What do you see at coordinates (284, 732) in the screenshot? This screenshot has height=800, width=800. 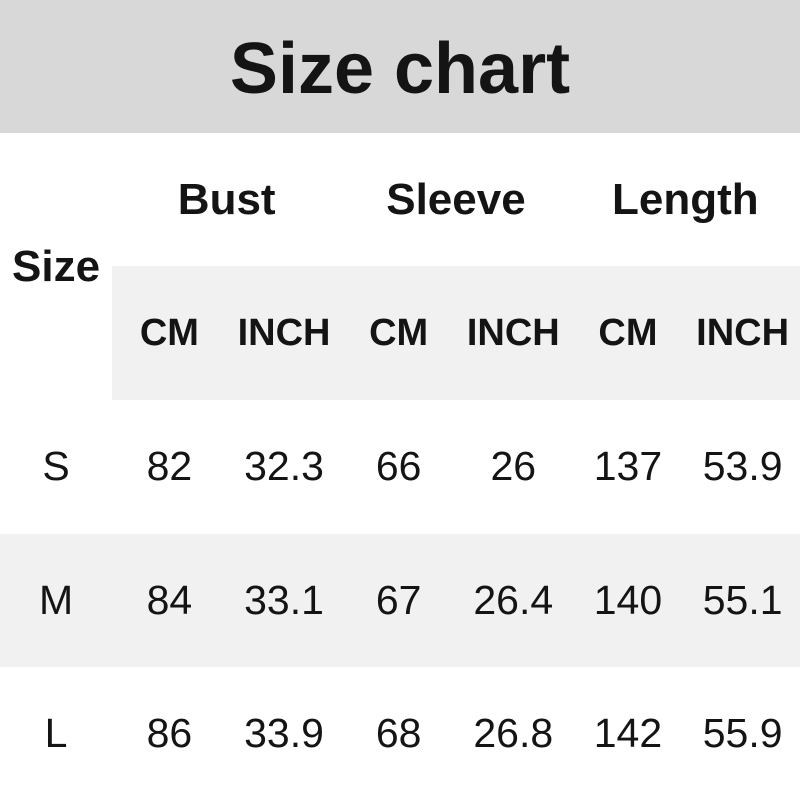 I see `cell-bust-inch: 33.9` at bounding box center [284, 732].